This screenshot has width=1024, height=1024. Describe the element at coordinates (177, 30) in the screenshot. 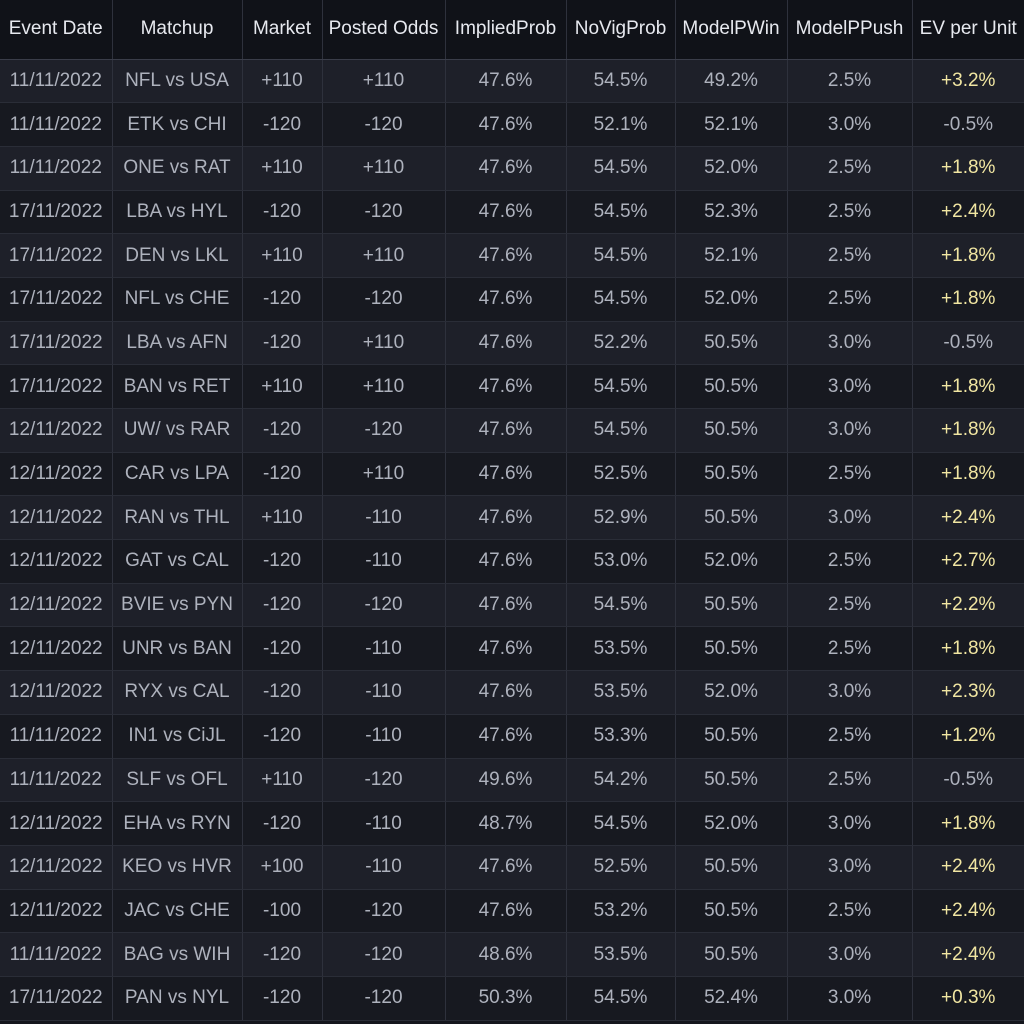

I see `column-header-matchup: Matchup` at that location.